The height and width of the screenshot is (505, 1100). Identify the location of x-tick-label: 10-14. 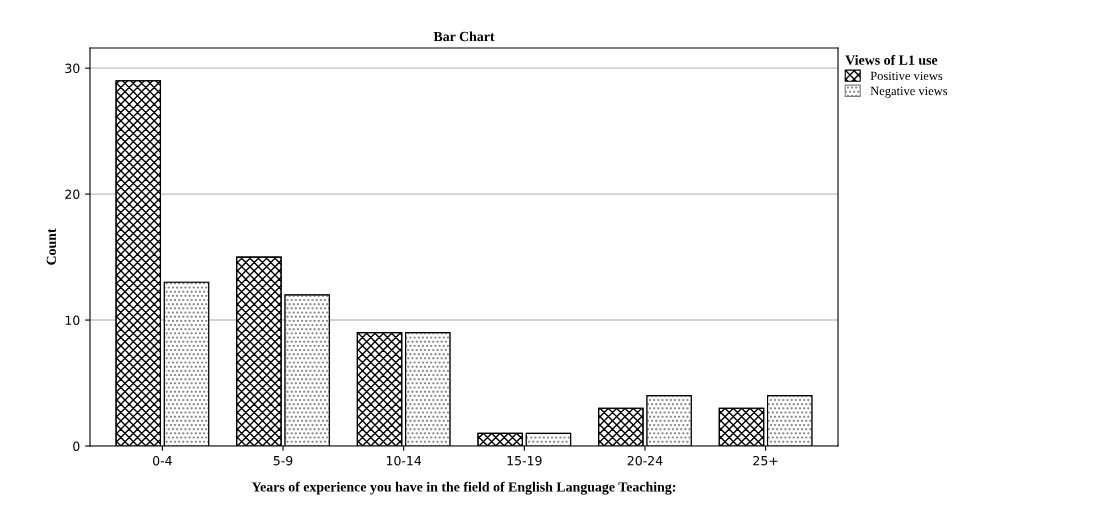
(404, 460).